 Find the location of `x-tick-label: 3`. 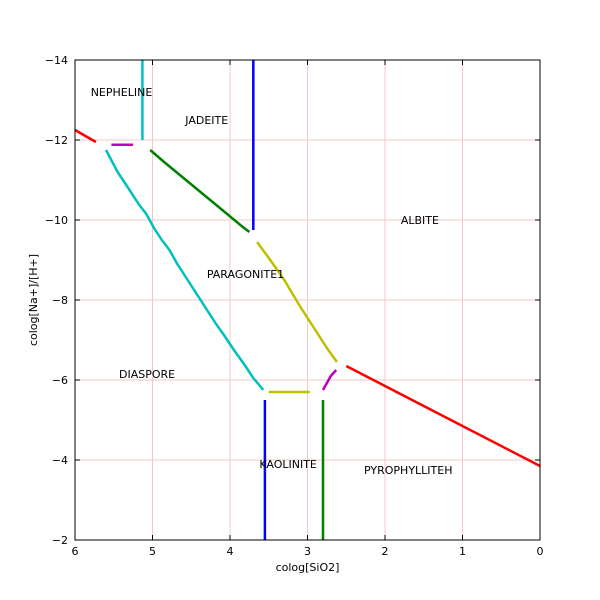

x-tick-label: 3 is located at coordinates (307, 551).